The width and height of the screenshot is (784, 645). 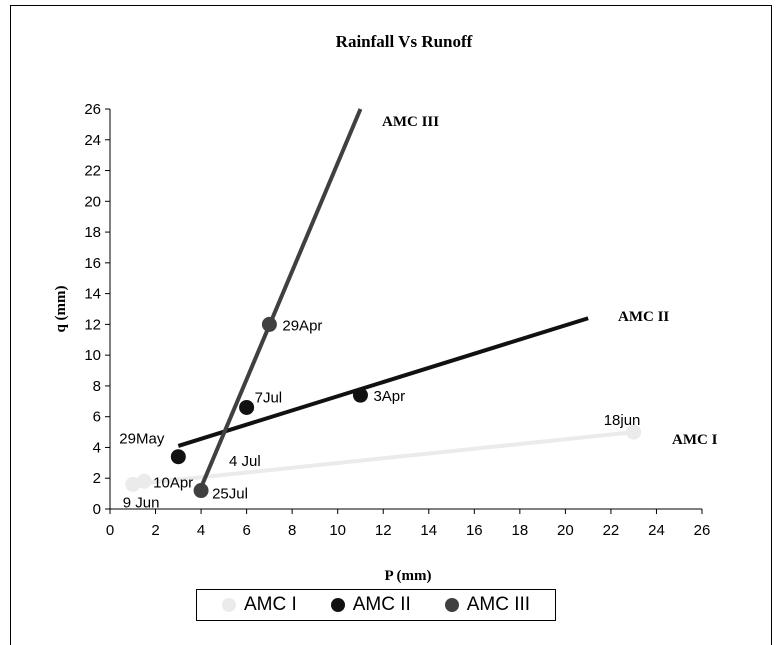 What do you see at coordinates (97, 447) in the screenshot?
I see `y-tick-label: 4` at bounding box center [97, 447].